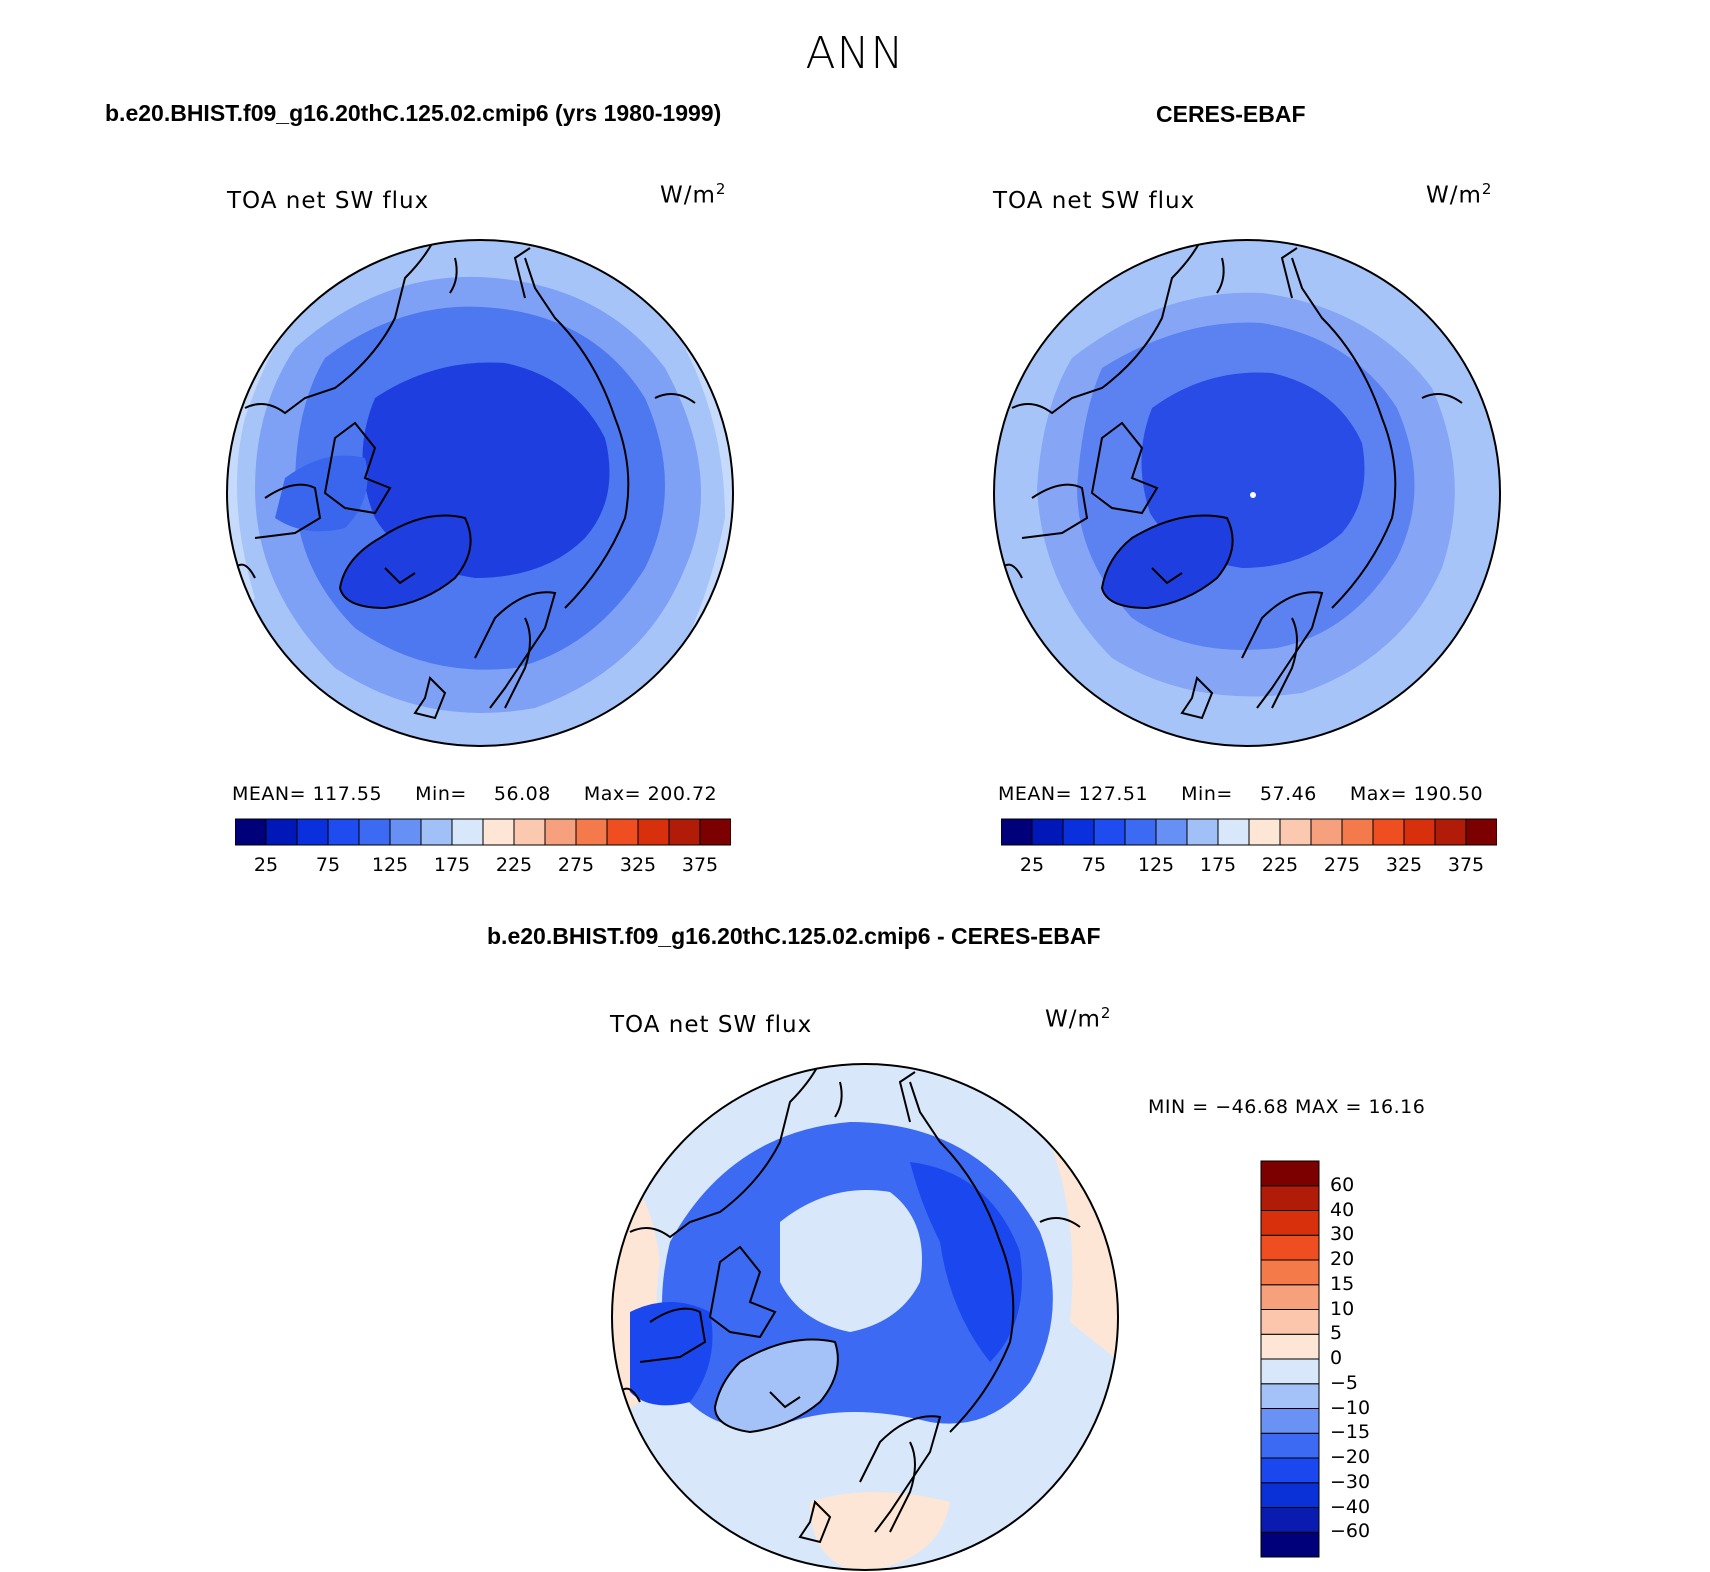 The width and height of the screenshot is (1710, 1572). Describe the element at coordinates (576, 865) in the screenshot. I see `model-colorbar-tick-label: 275` at that location.